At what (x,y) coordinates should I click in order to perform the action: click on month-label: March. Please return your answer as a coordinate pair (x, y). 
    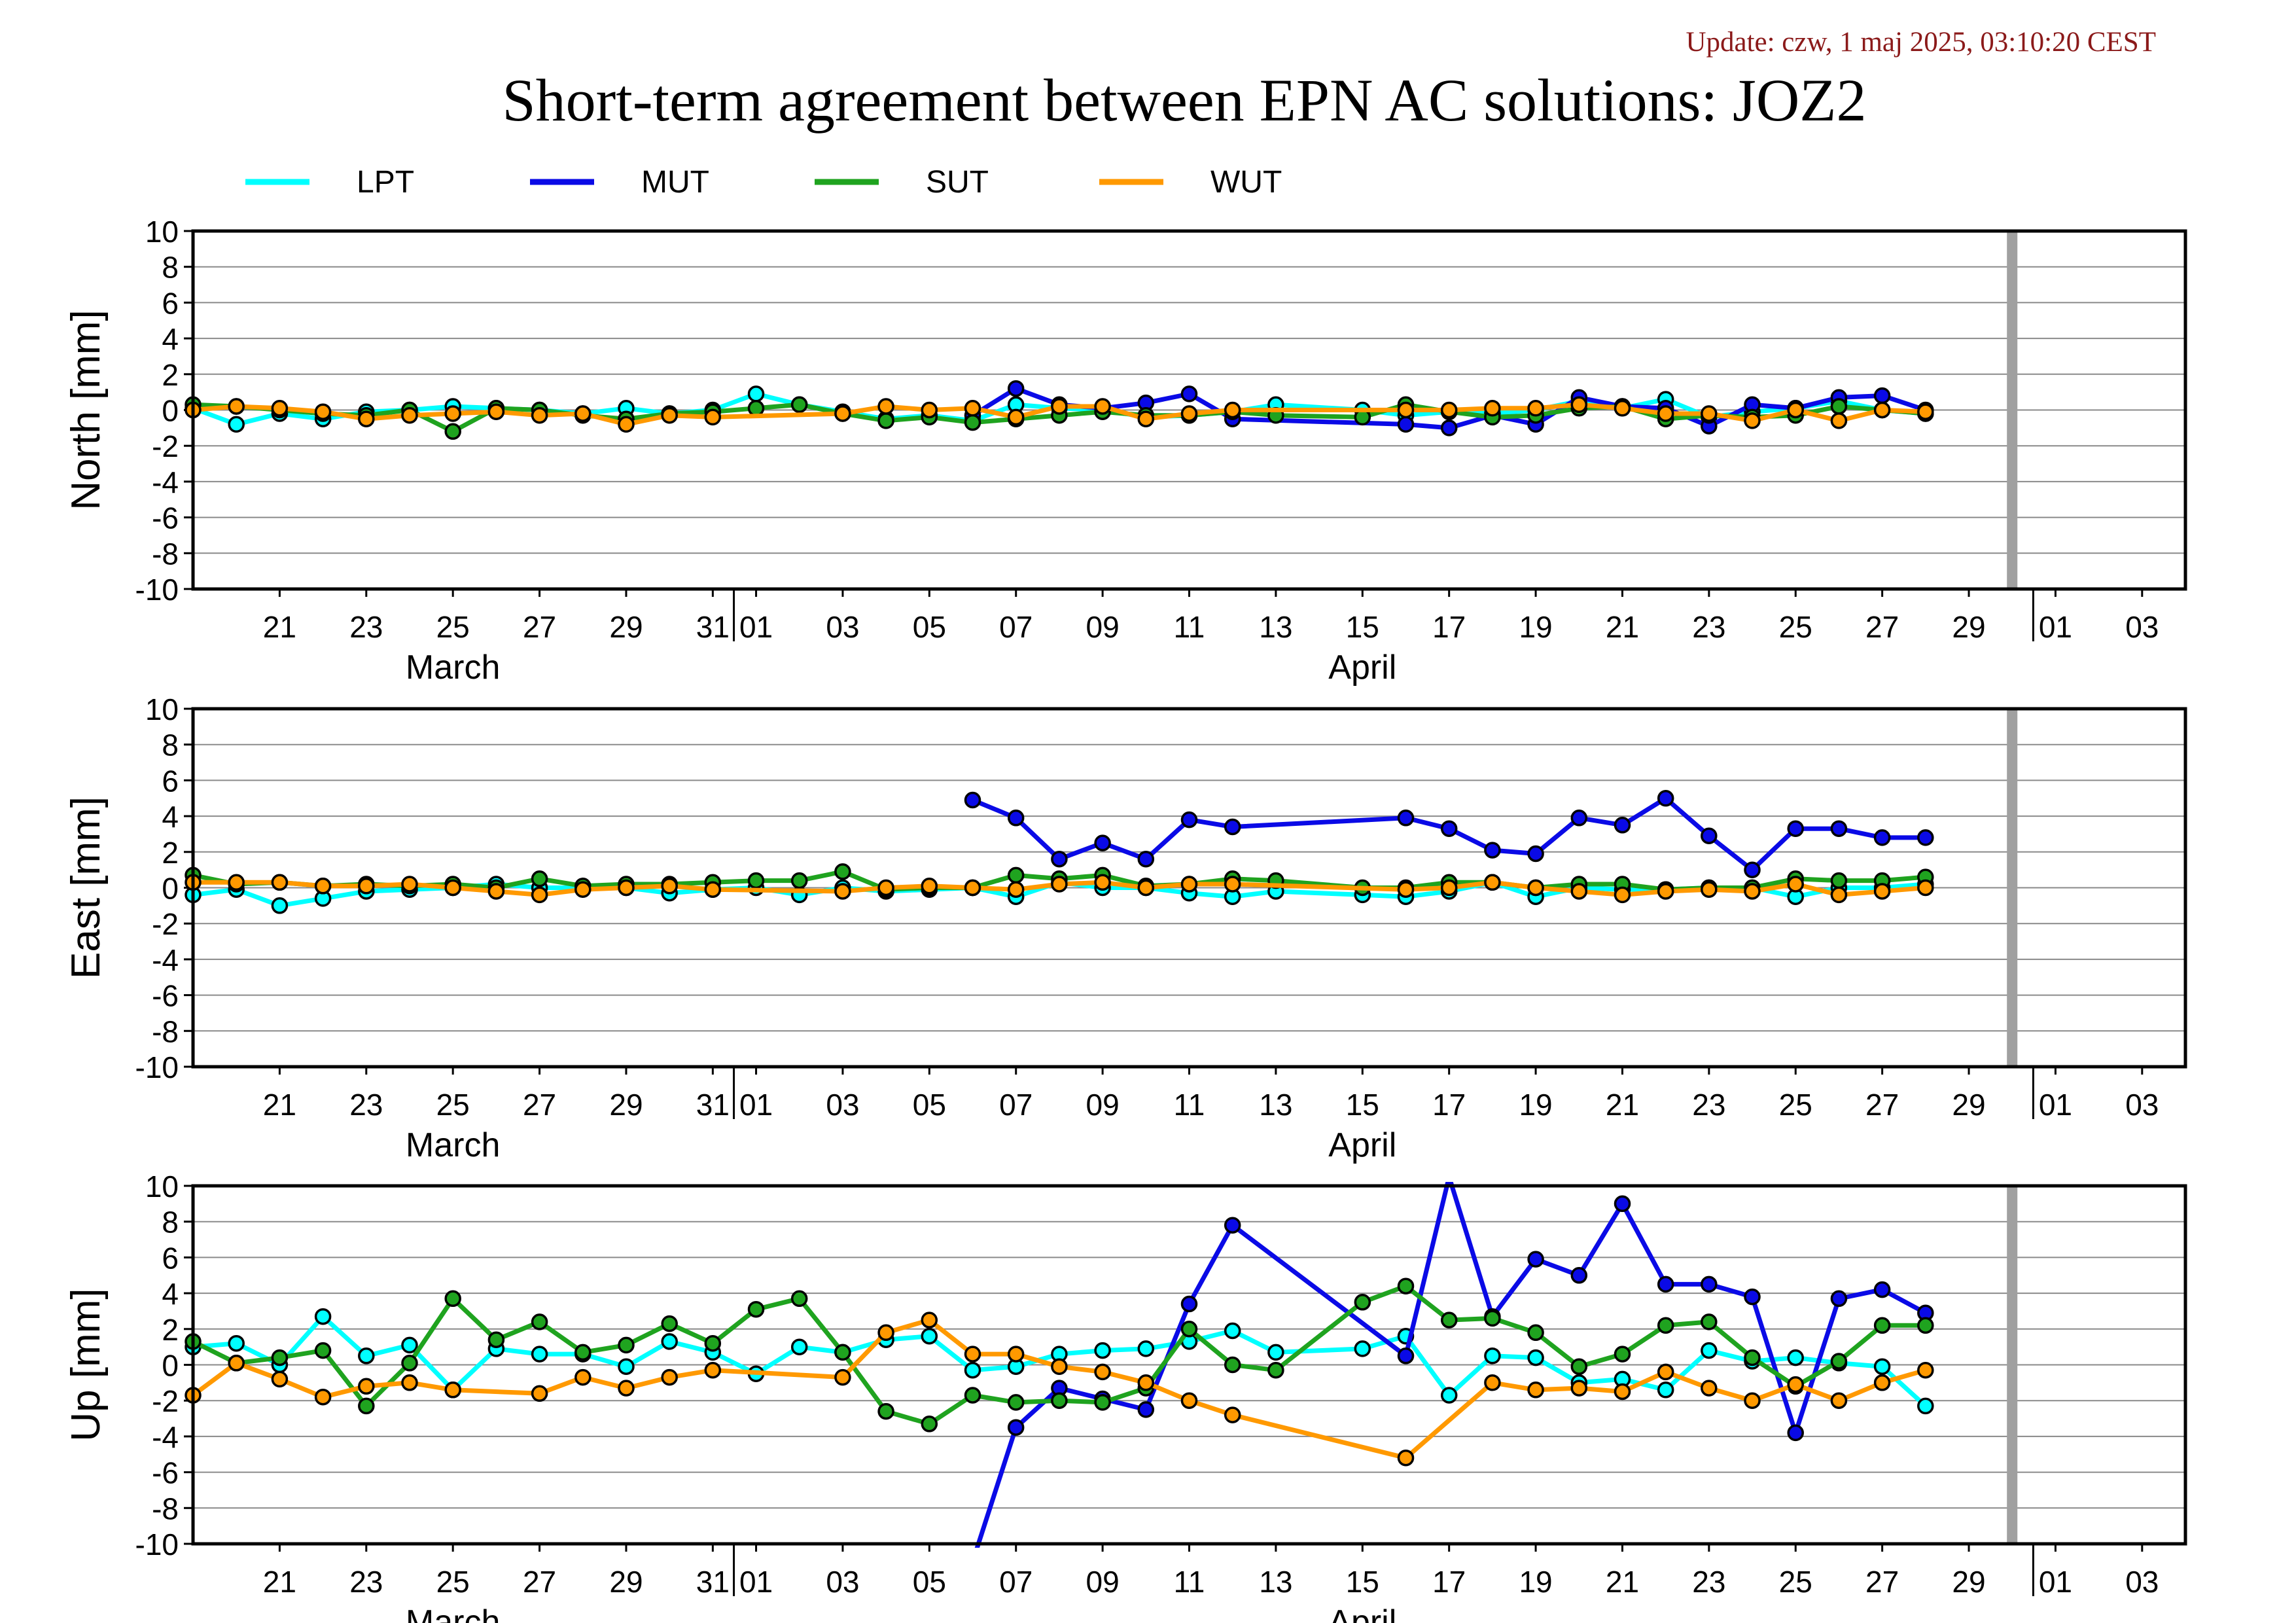
    Looking at the image, I should click on (453, 1613).